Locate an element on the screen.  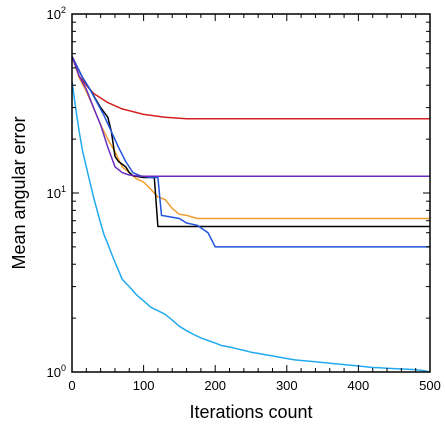
x-tick-label: 400 is located at coordinates (359, 385).